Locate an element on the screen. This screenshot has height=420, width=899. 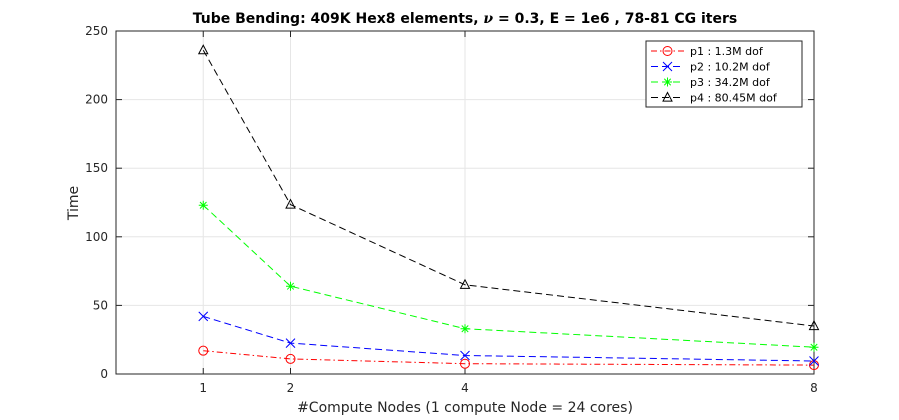
legend-marker-p4 is located at coordinates (667, 96).